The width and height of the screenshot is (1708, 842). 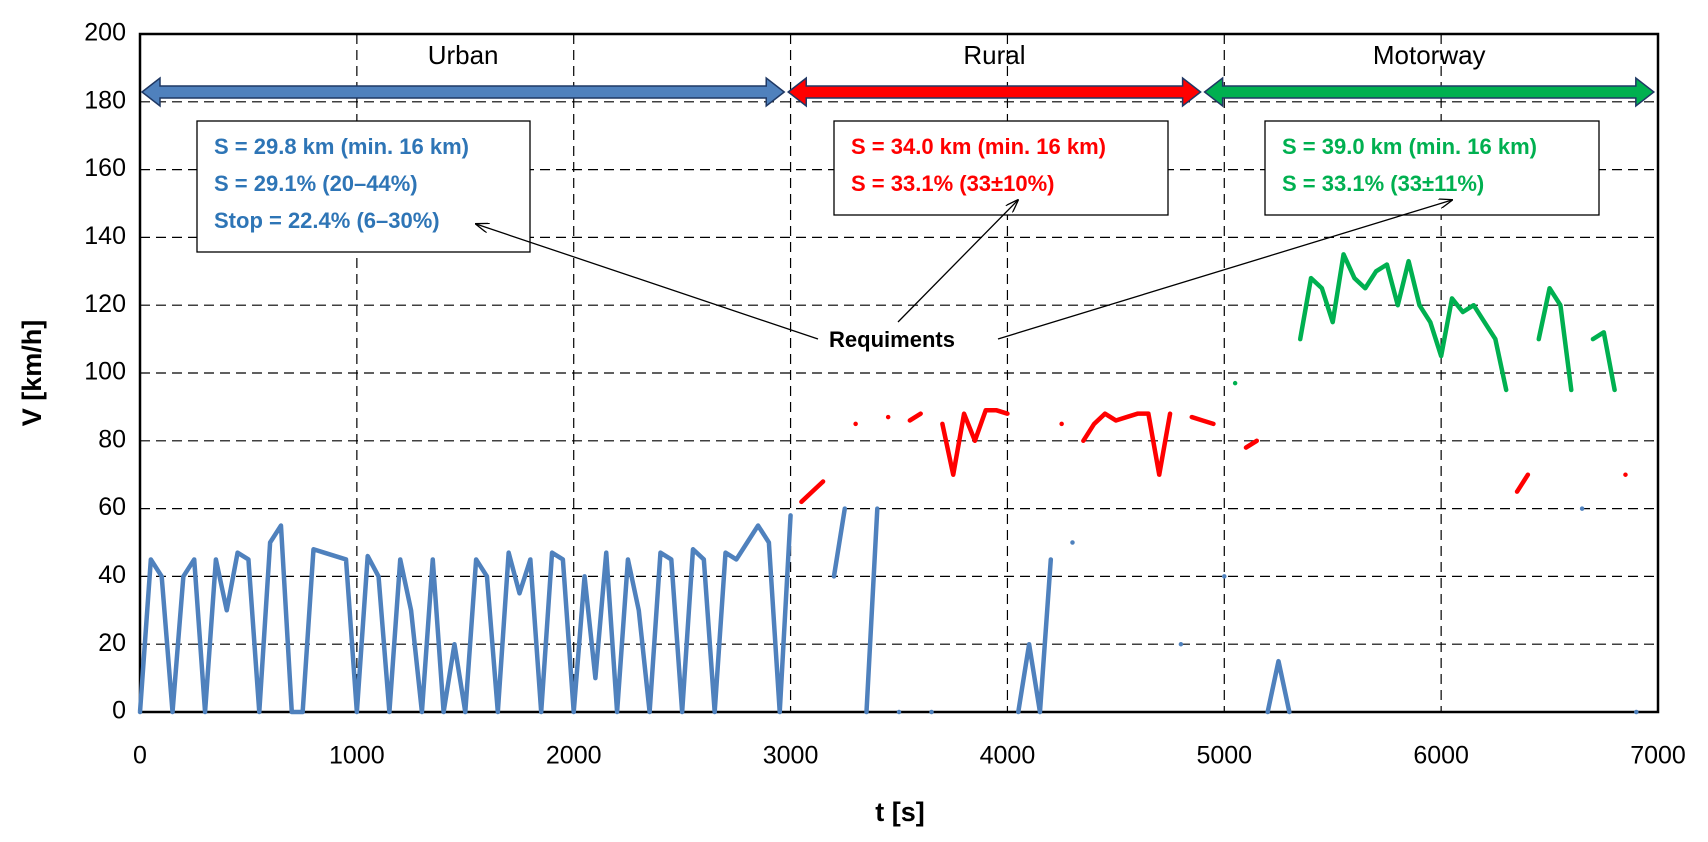 I want to click on x-tick-label: 3000, so click(x=791, y=756).